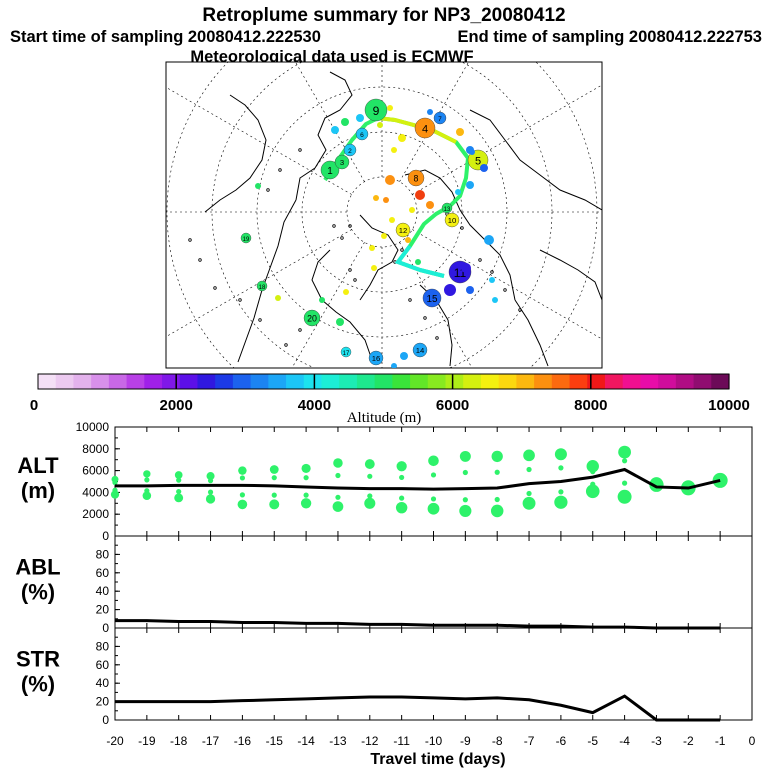 This screenshot has width=768, height=768. I want to click on colorbar-tick-label: 4000, so click(314, 405).